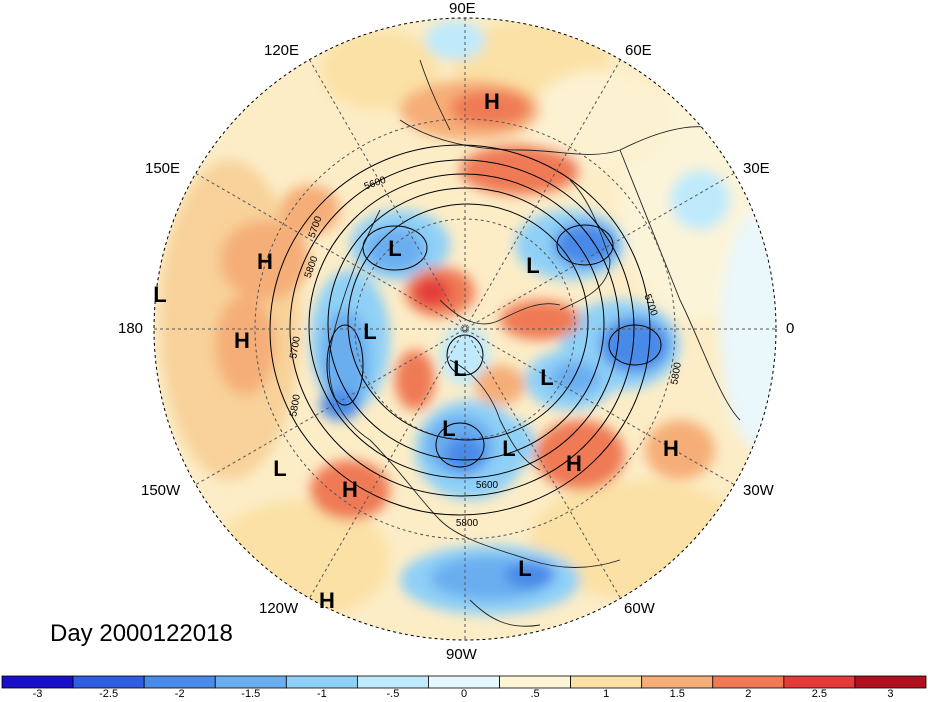 Image resolution: width=928 pixels, height=702 pixels. What do you see at coordinates (279, 608) in the screenshot?
I see `lon-label-120w: 120W` at bounding box center [279, 608].